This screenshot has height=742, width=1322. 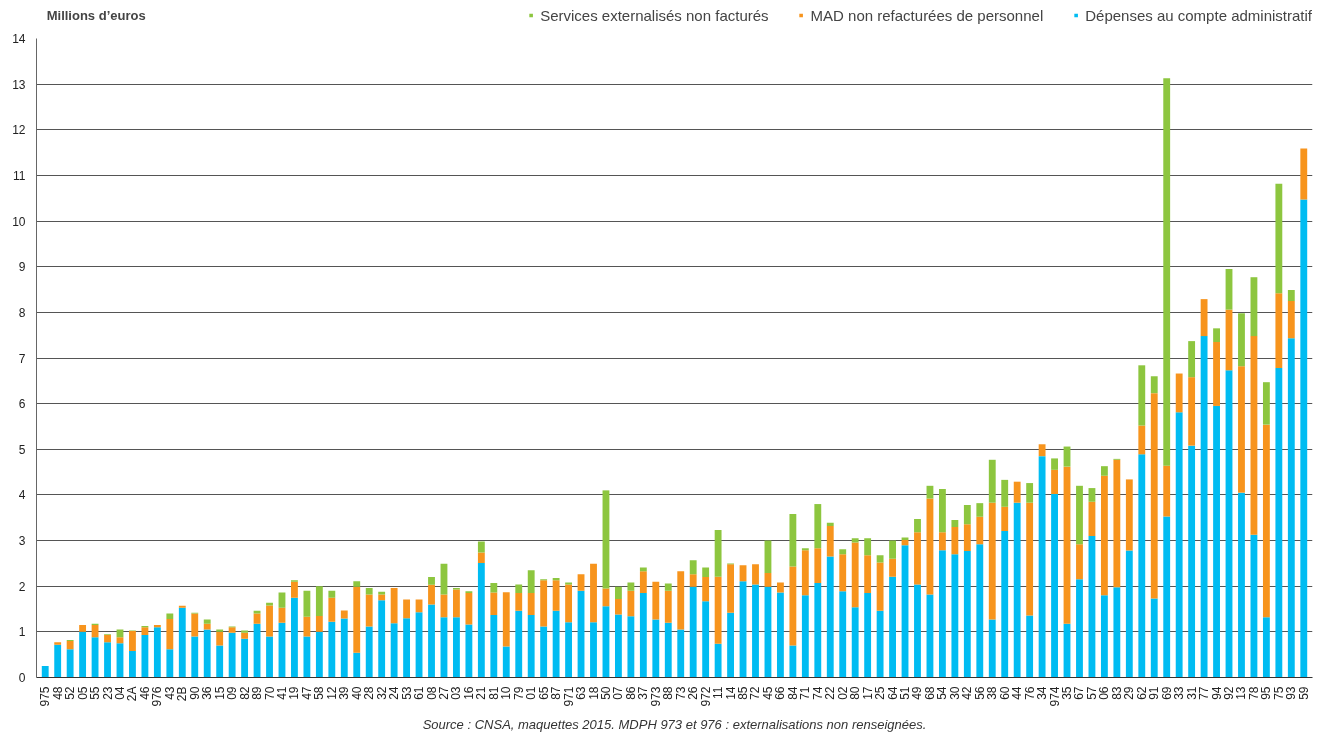 I want to click on x-tick-label: 47, so click(x=306, y=693).